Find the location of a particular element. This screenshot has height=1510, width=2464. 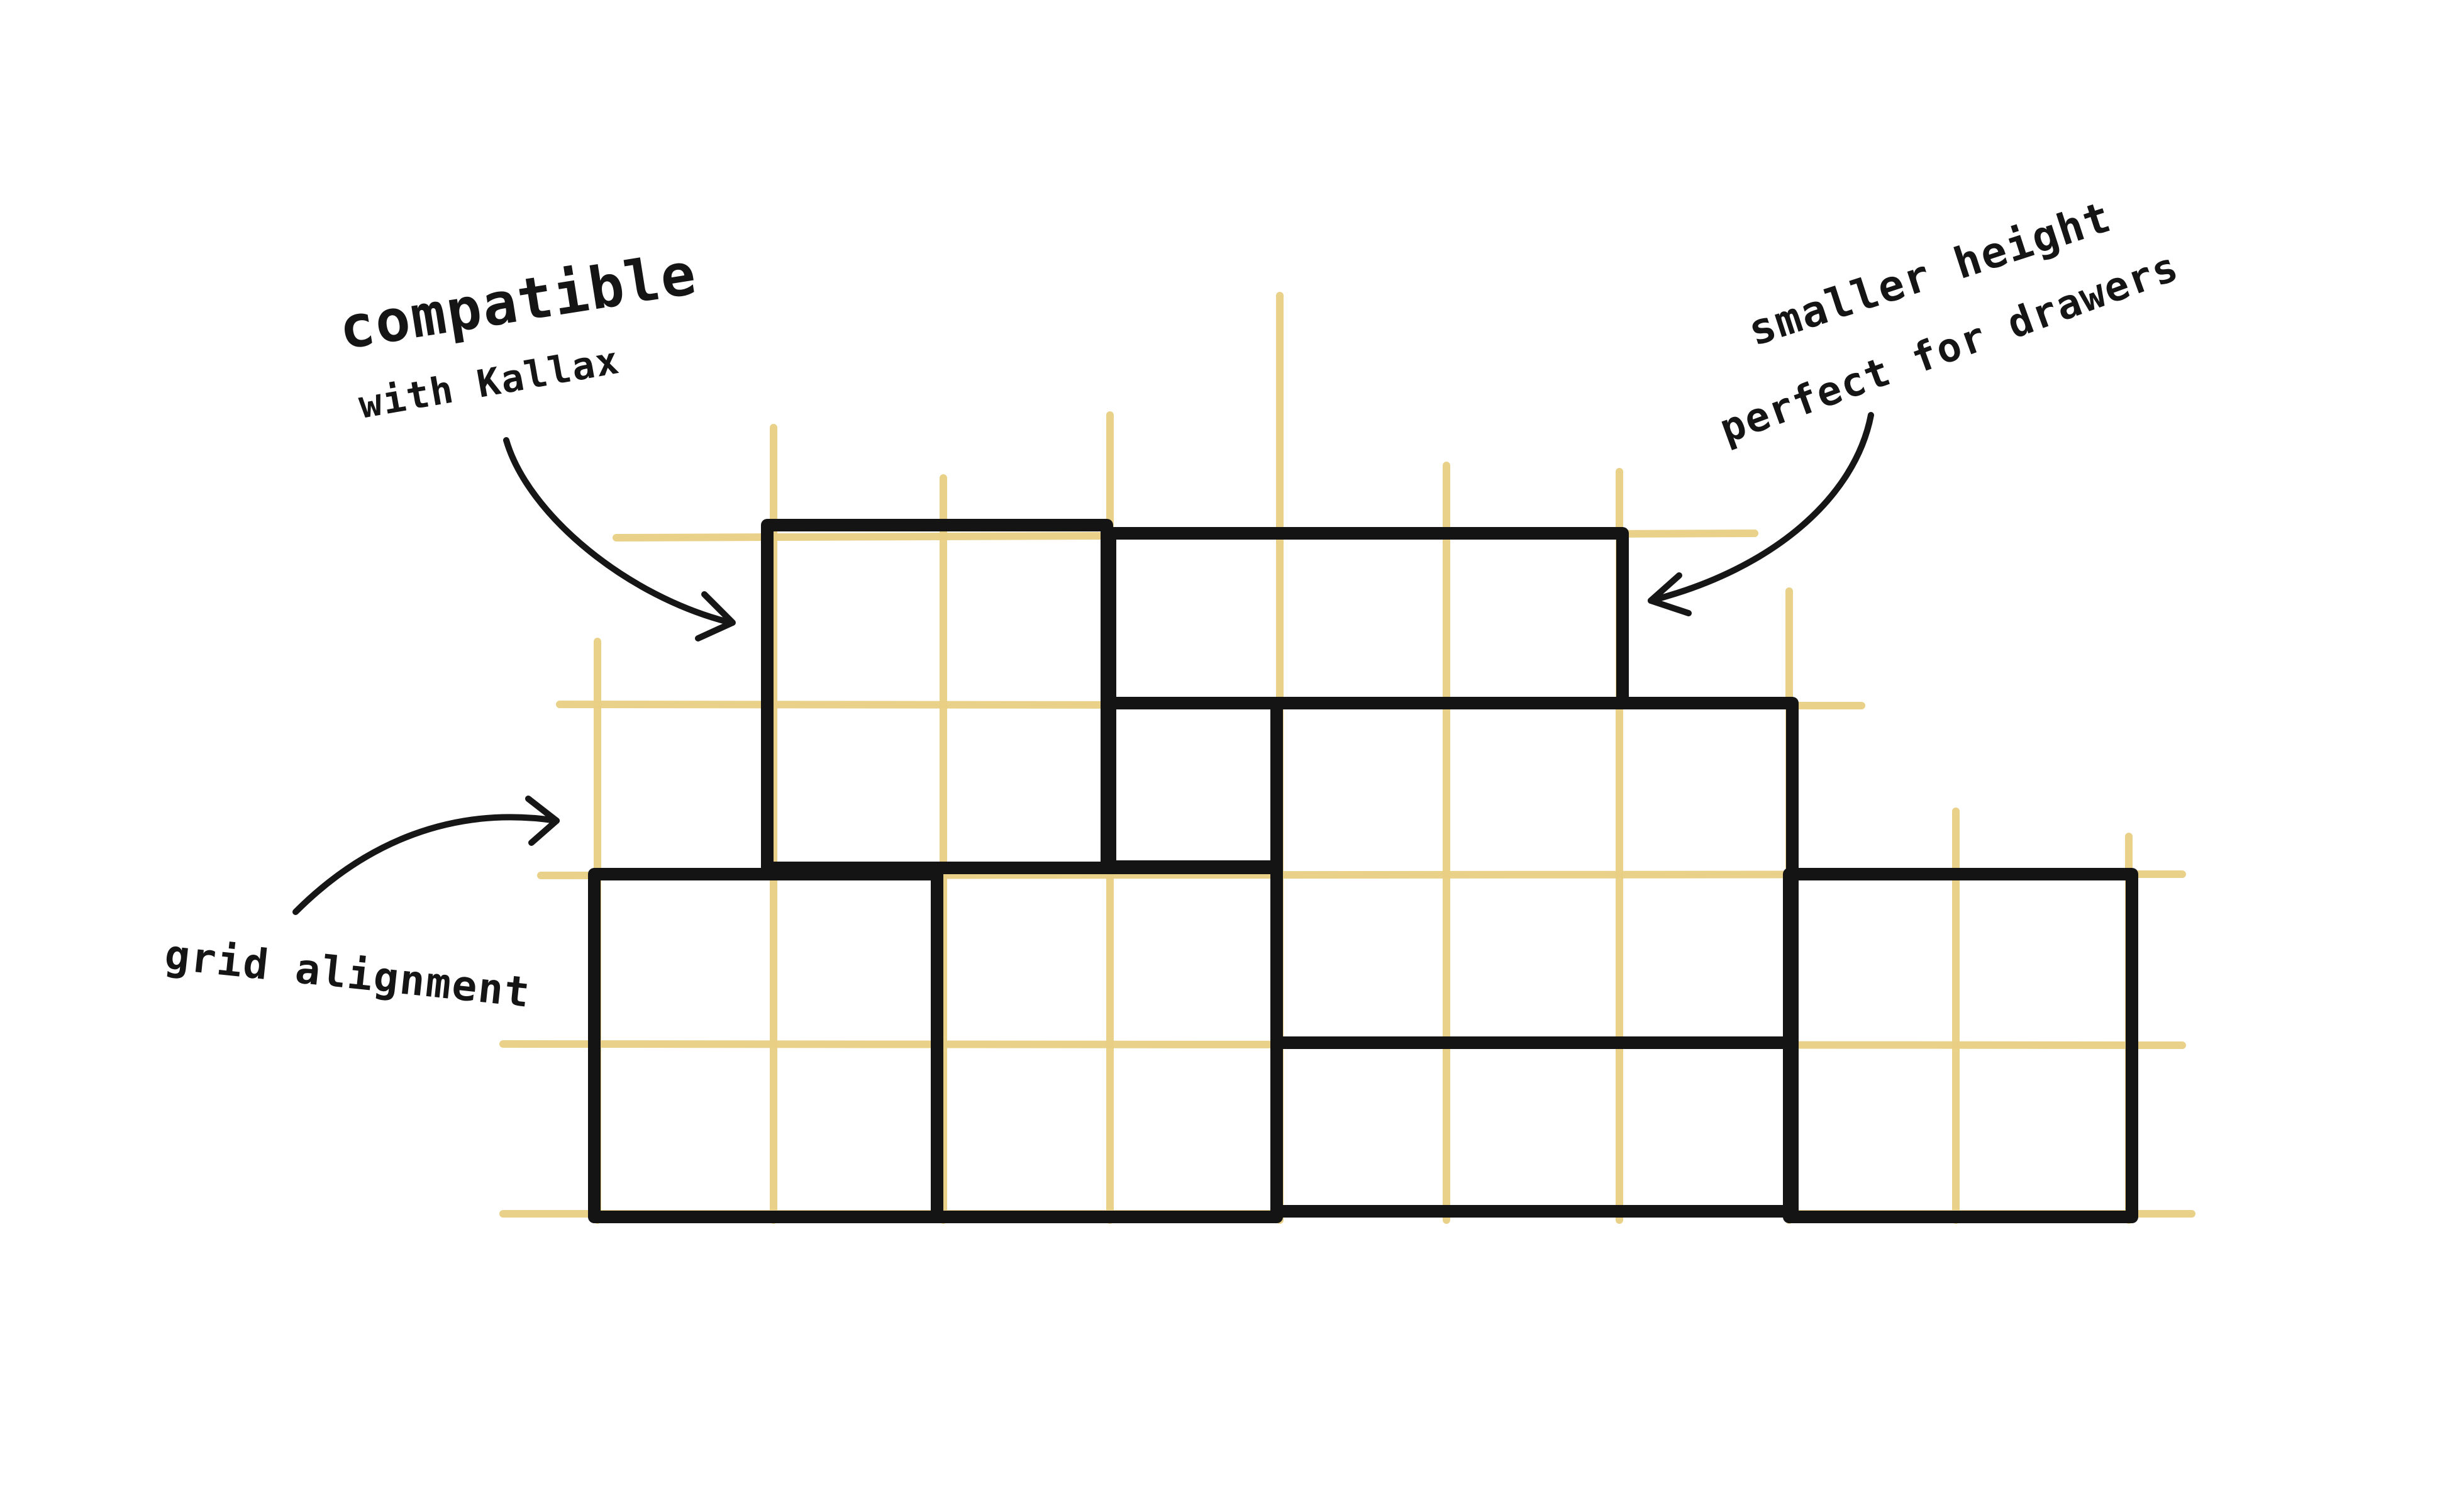

bottom-center-unit is located at coordinates (1107, 1042).